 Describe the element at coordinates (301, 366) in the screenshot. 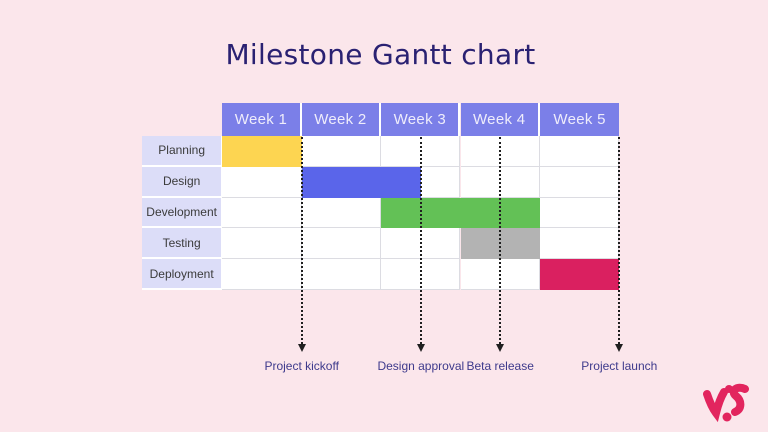

I see `milestone-label-project-kickoff: Project kickoff` at that location.